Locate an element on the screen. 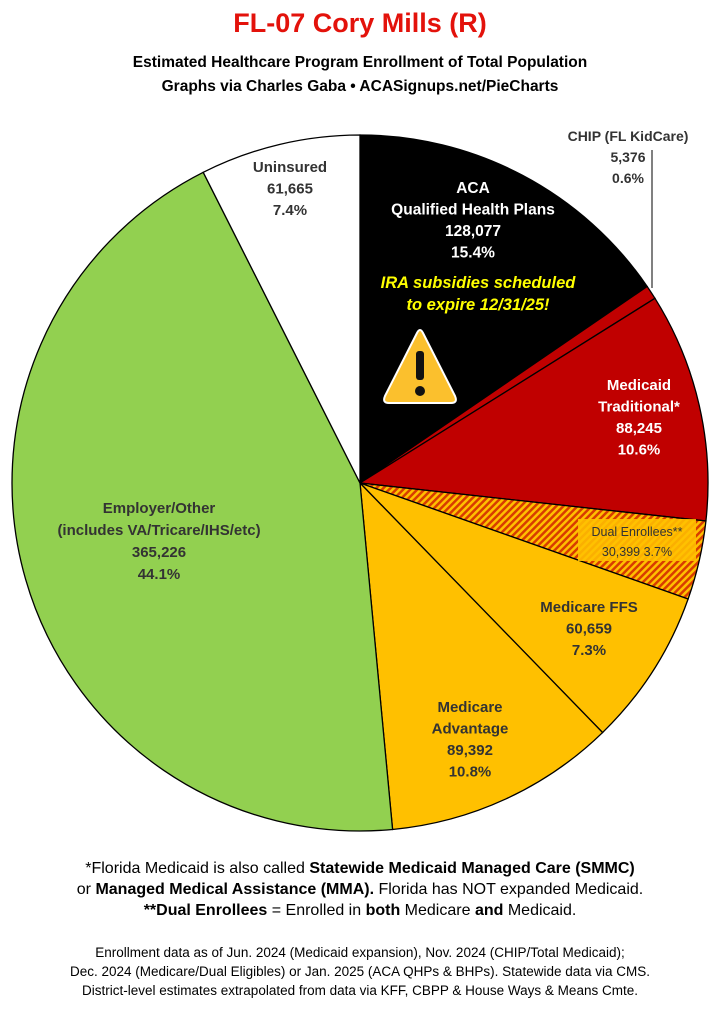 This screenshot has height=1010, width=720. slice-label-value: 61,665 is located at coordinates (290, 189).